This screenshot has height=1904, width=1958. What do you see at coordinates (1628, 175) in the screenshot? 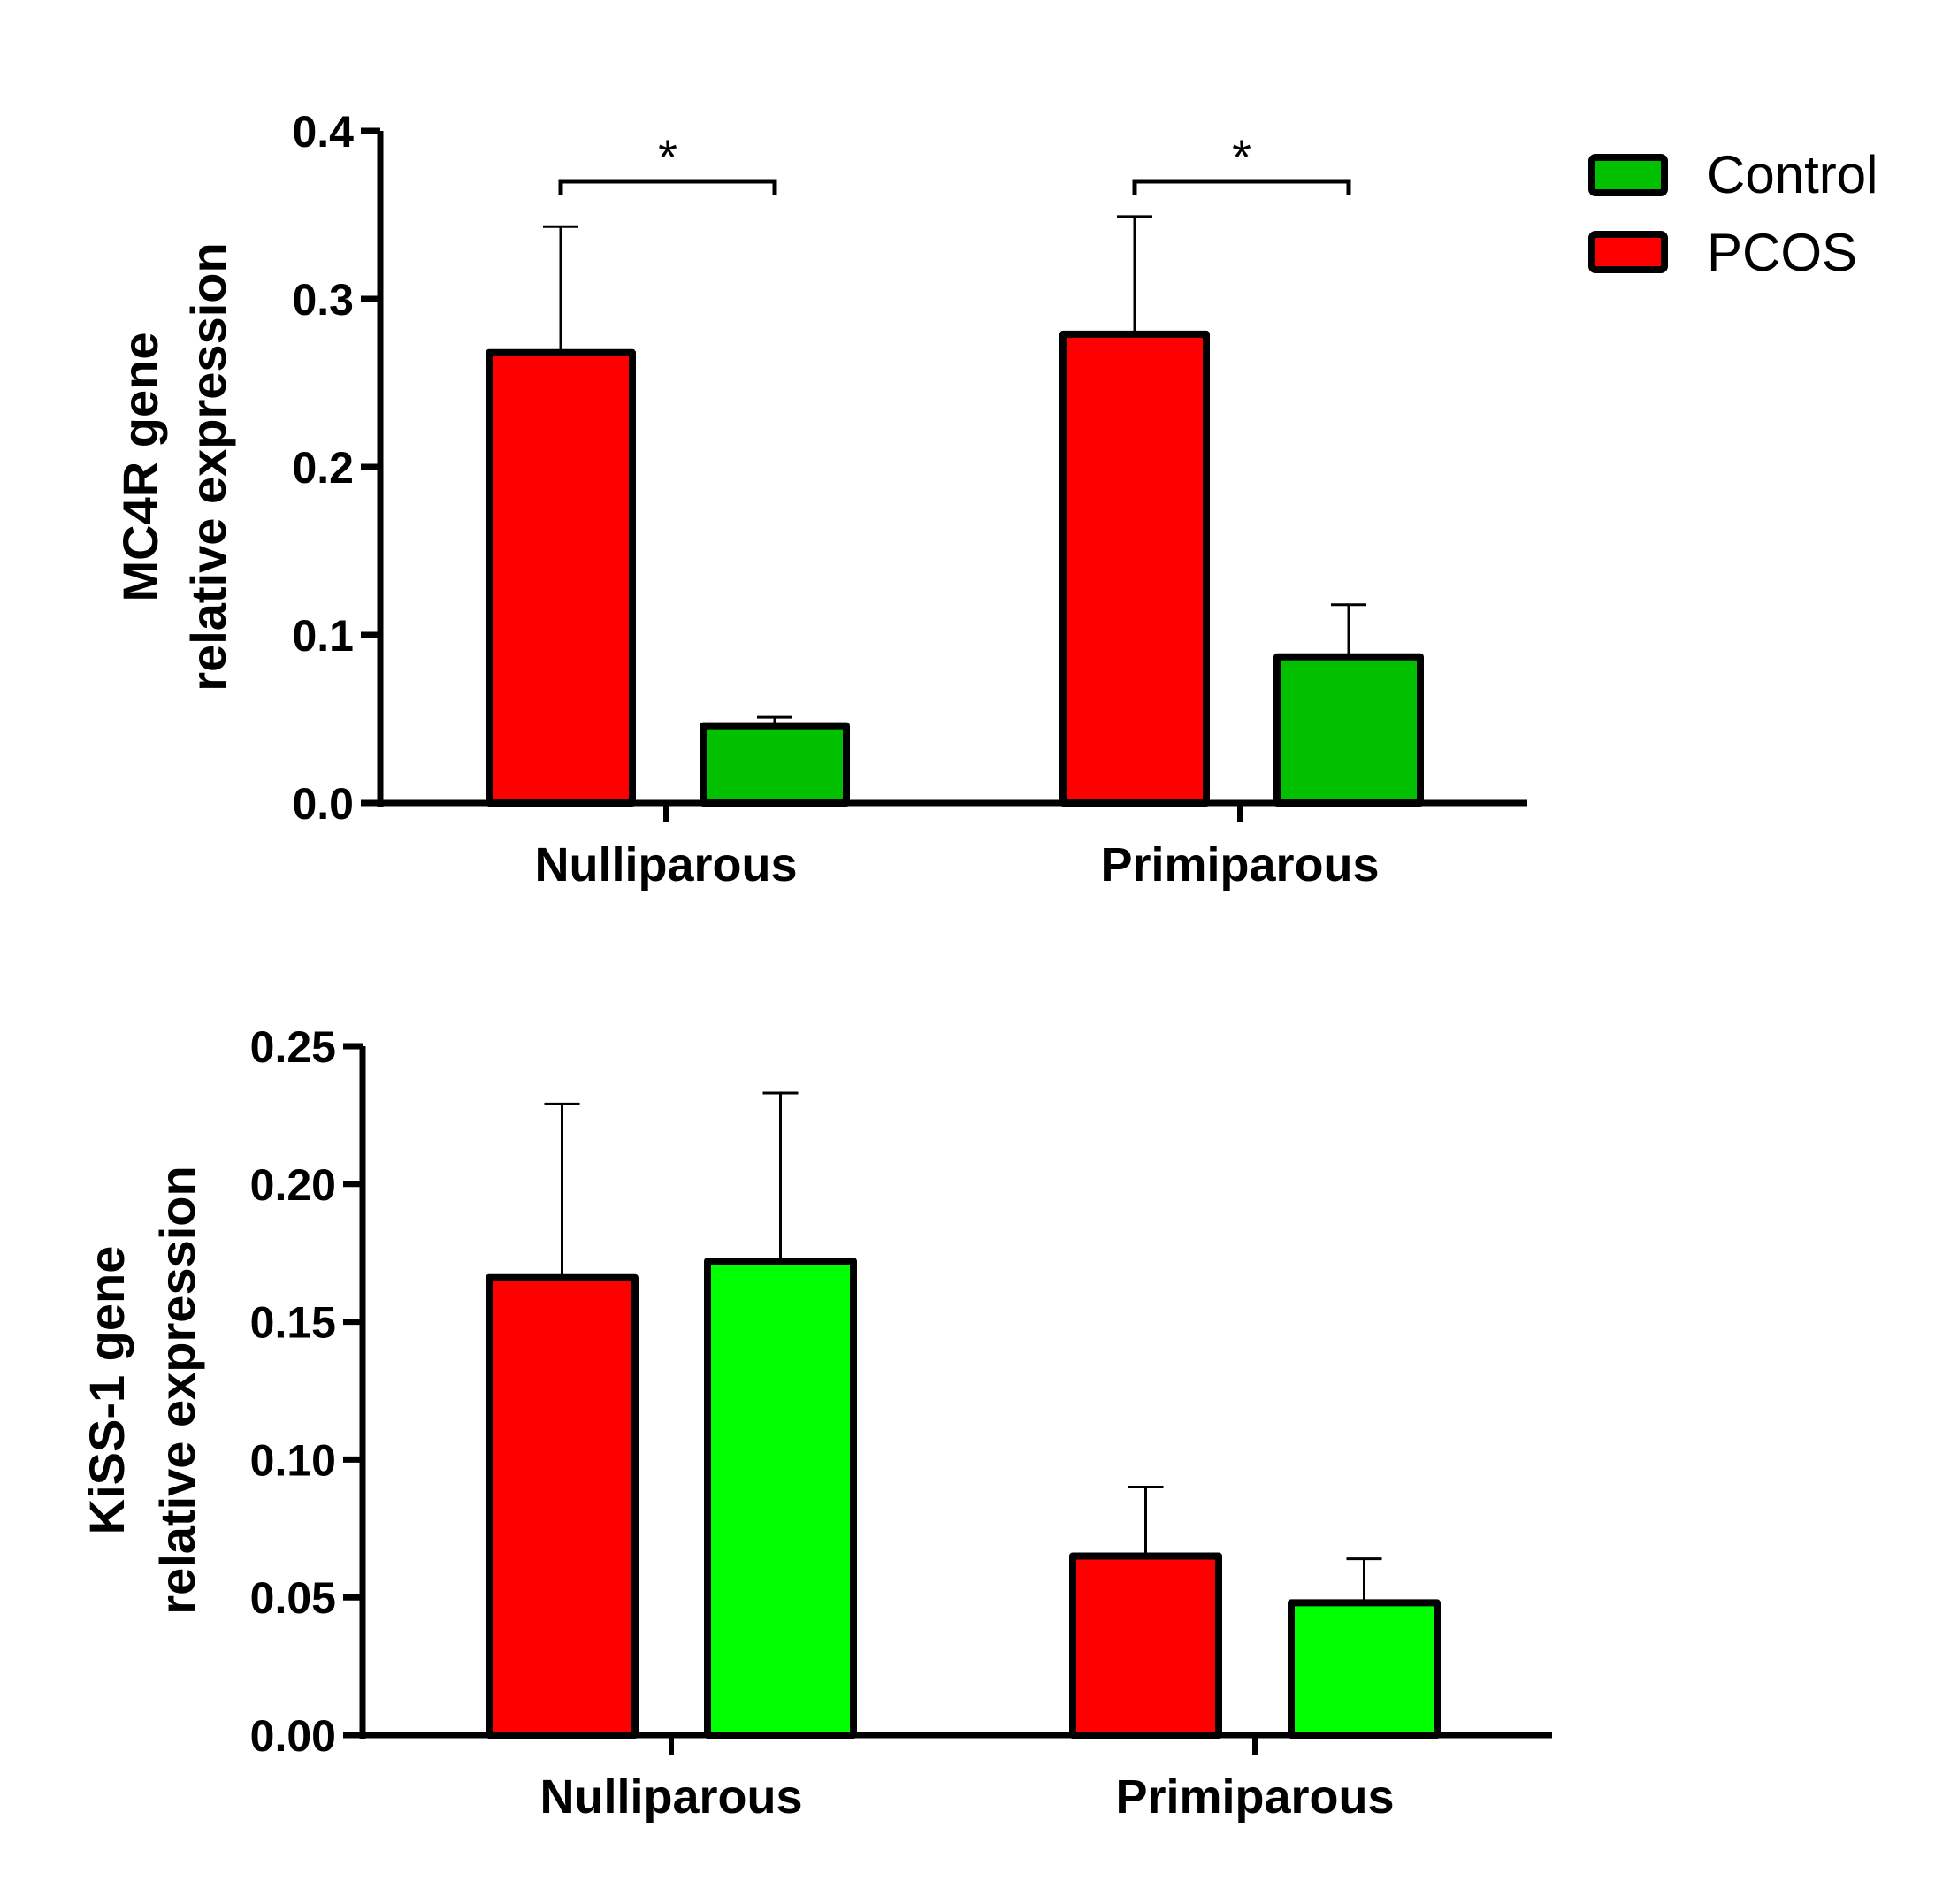
I see `legend-swatch-control` at bounding box center [1628, 175].